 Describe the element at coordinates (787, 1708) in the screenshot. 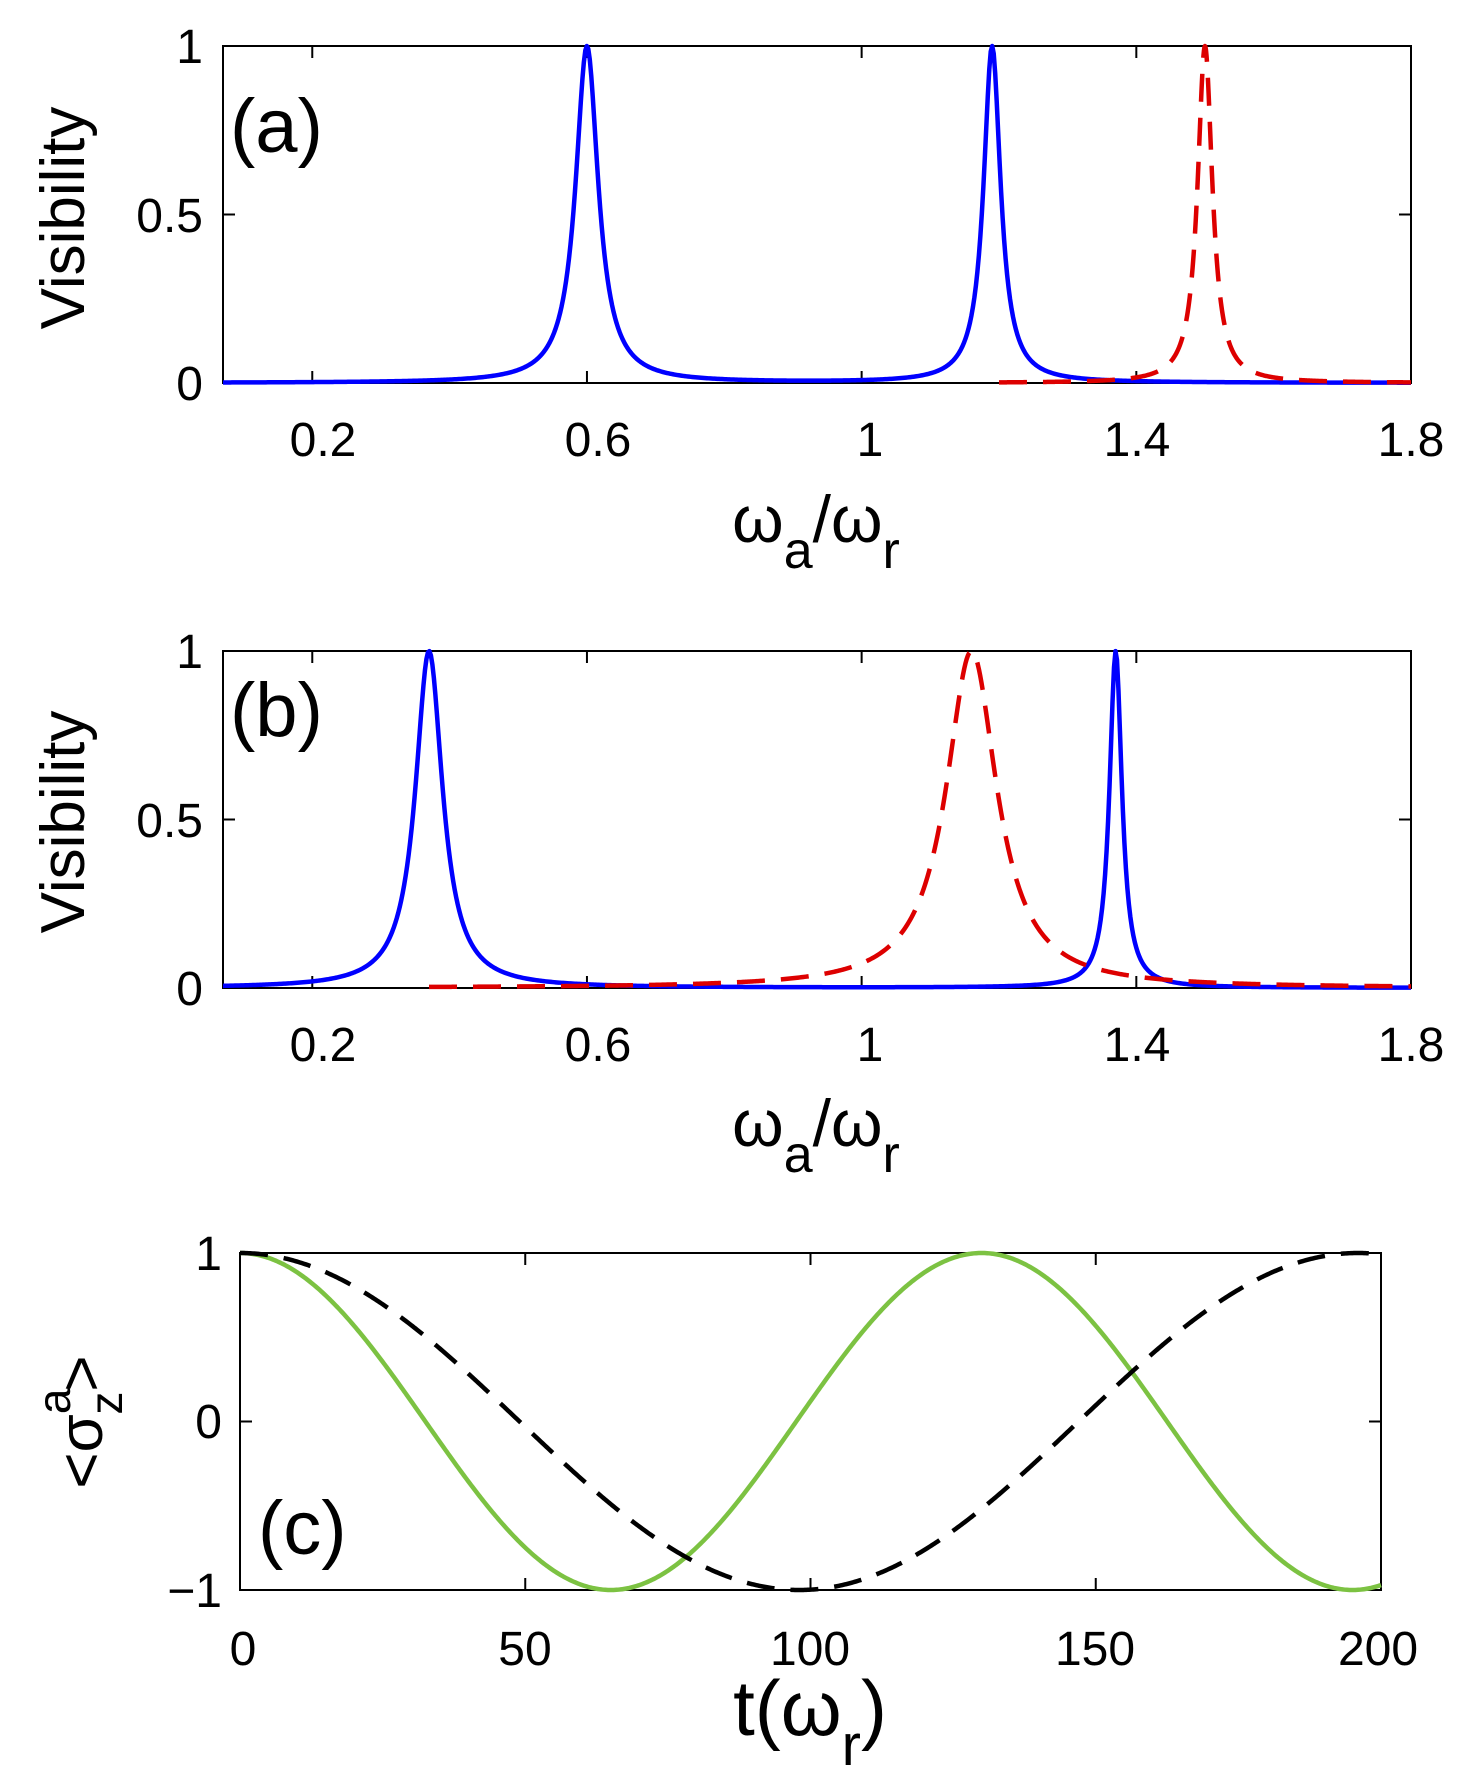

I see `x-label-base: t(ω` at that location.